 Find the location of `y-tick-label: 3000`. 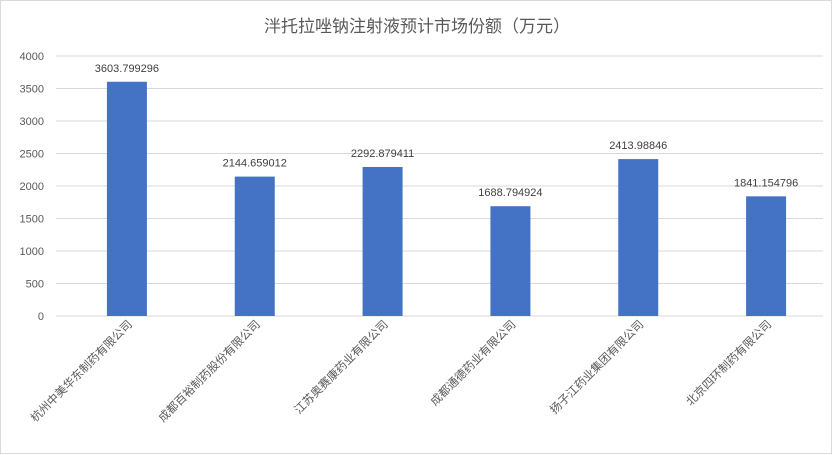

y-tick-label: 3000 is located at coordinates (32, 122).